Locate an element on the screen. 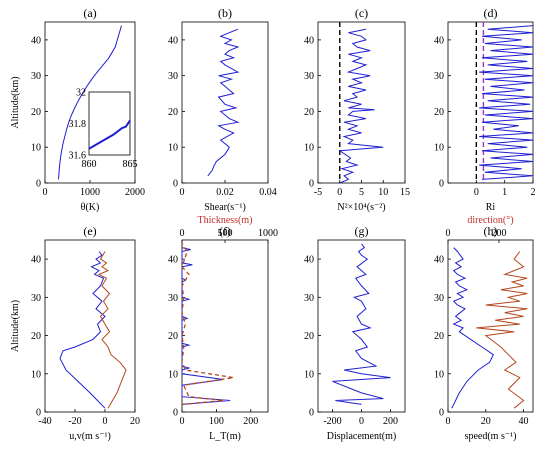 The width and height of the screenshot is (550, 456). inset-series-line is located at coordinates (109, 134).